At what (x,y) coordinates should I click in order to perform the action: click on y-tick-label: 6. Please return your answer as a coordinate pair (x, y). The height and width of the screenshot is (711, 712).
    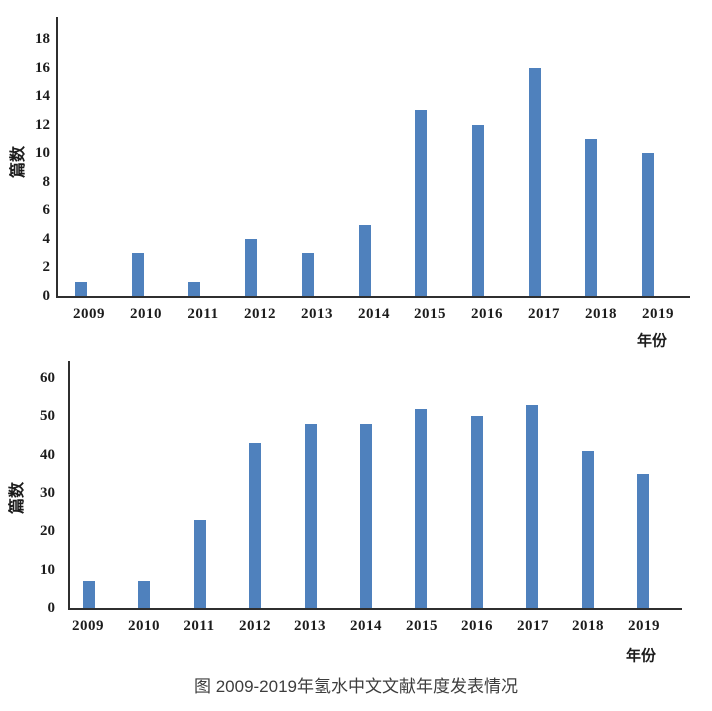
    Looking at the image, I should click on (46, 210).